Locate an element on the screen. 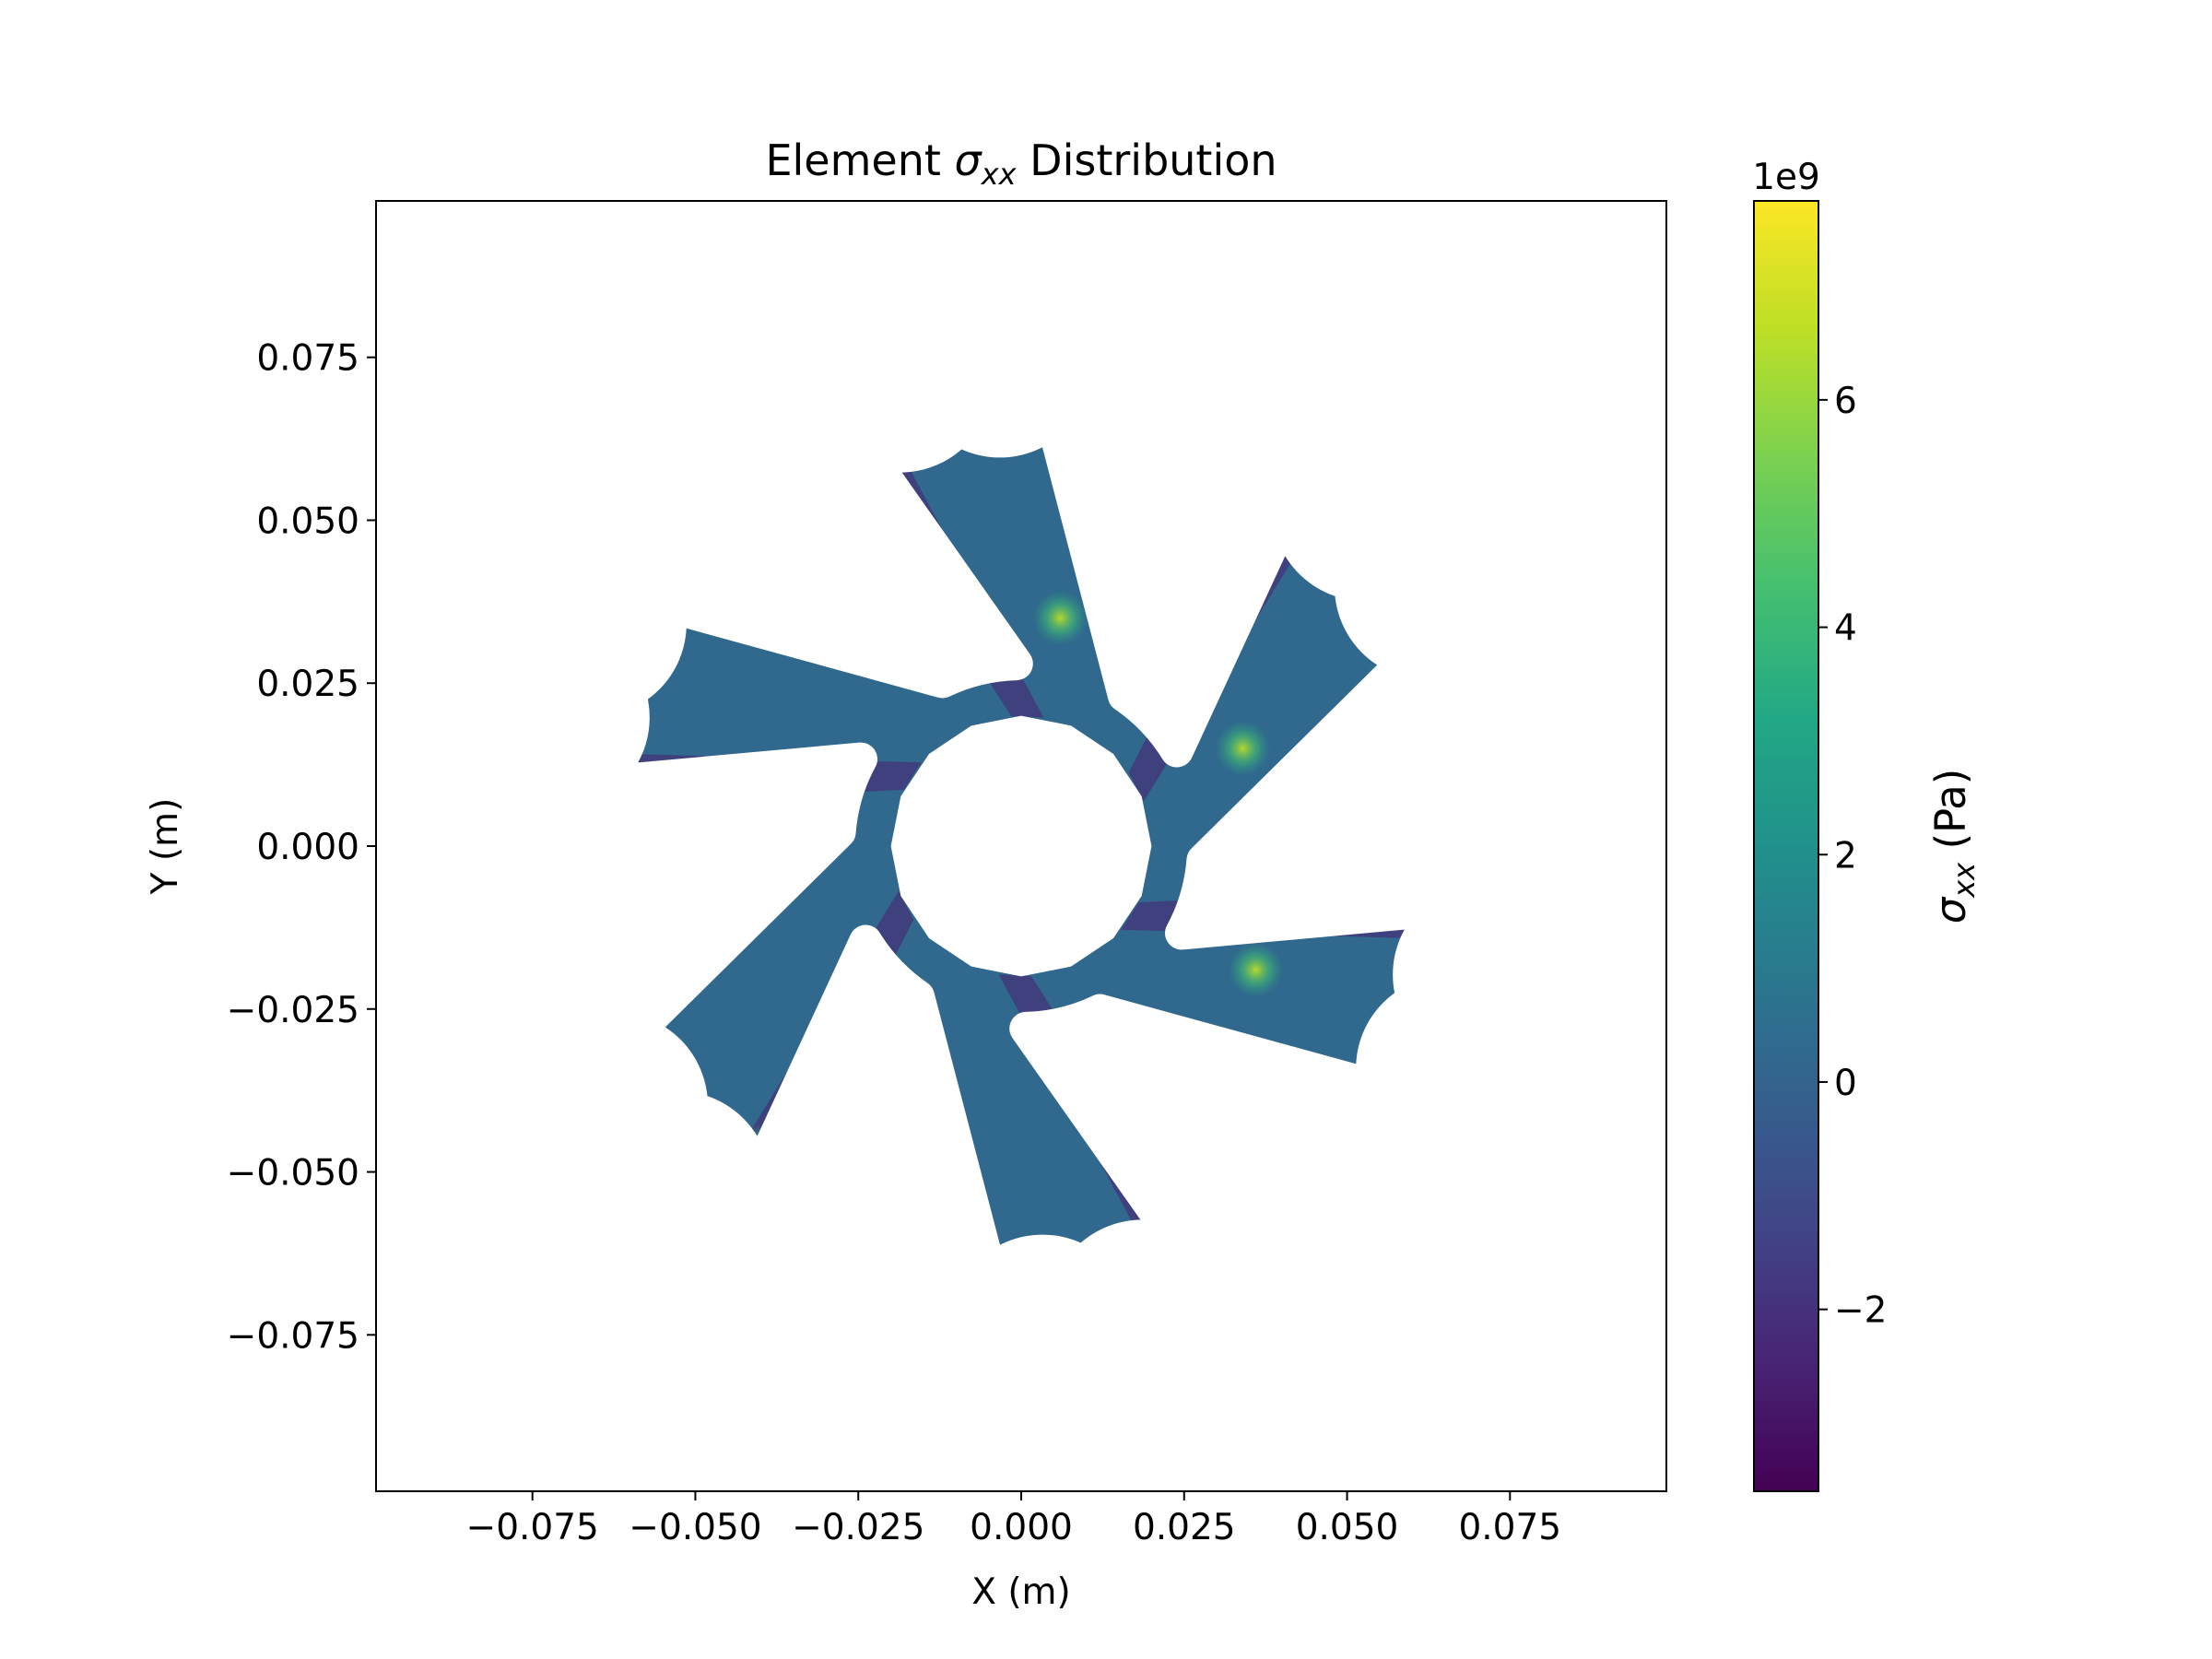  y-tick-label: 0.000 is located at coordinates (307, 847).